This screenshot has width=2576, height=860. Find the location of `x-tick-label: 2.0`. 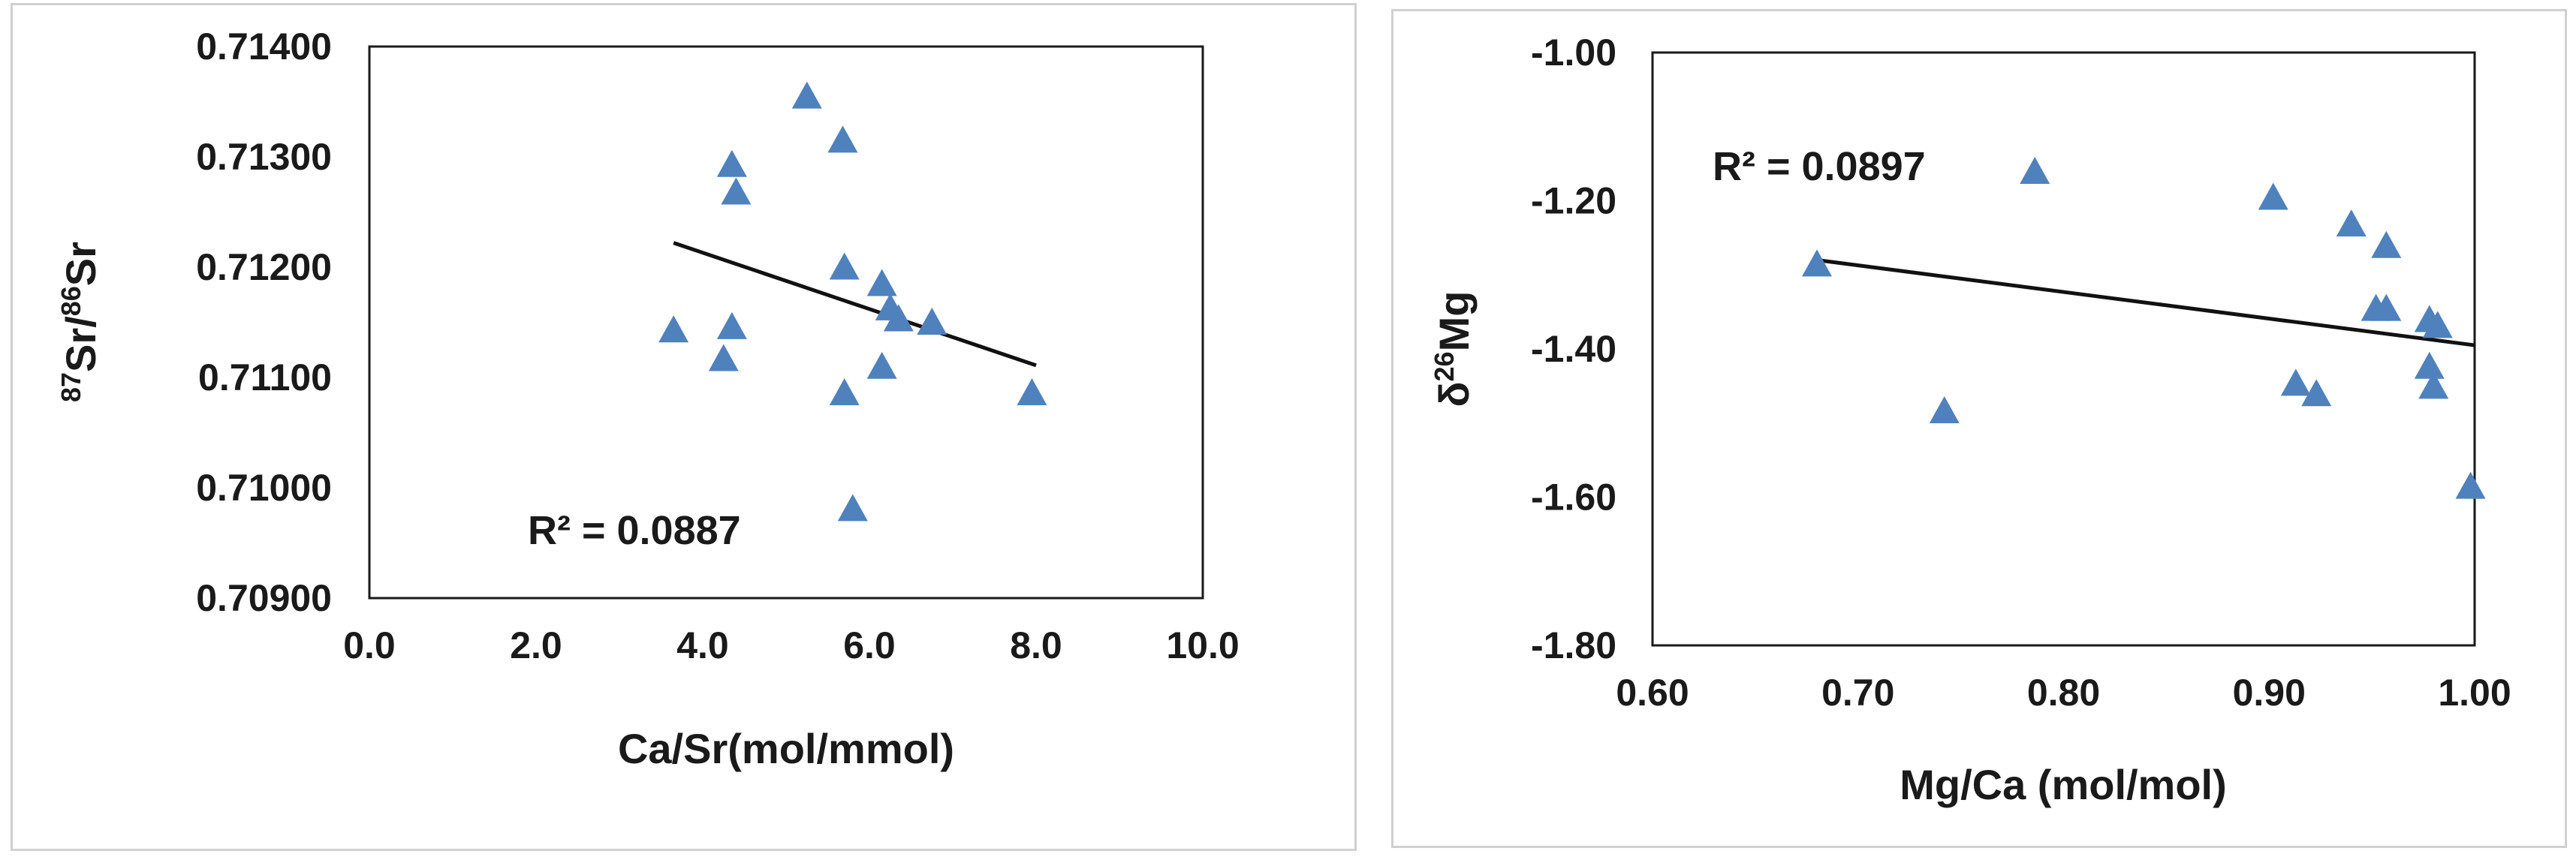

x-tick-label: 2.0 is located at coordinates (536, 645).